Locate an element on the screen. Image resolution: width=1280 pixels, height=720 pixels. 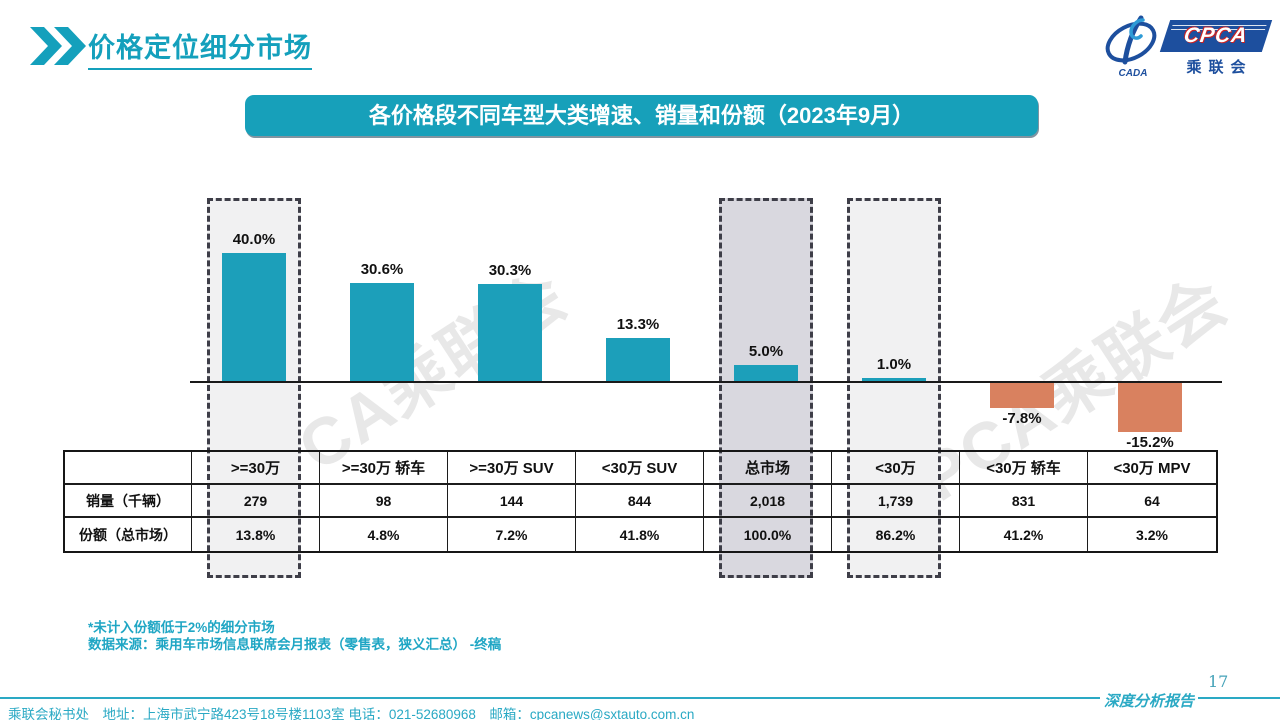
table-value-cell: 86.2% is located at coordinates (896, 534).